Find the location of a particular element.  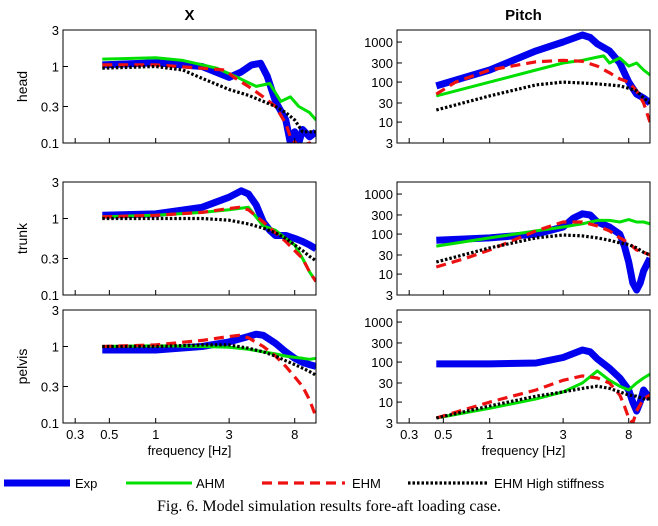

legend: Exp AHM EHM EHM High stiffness is located at coordinates (304, 483).